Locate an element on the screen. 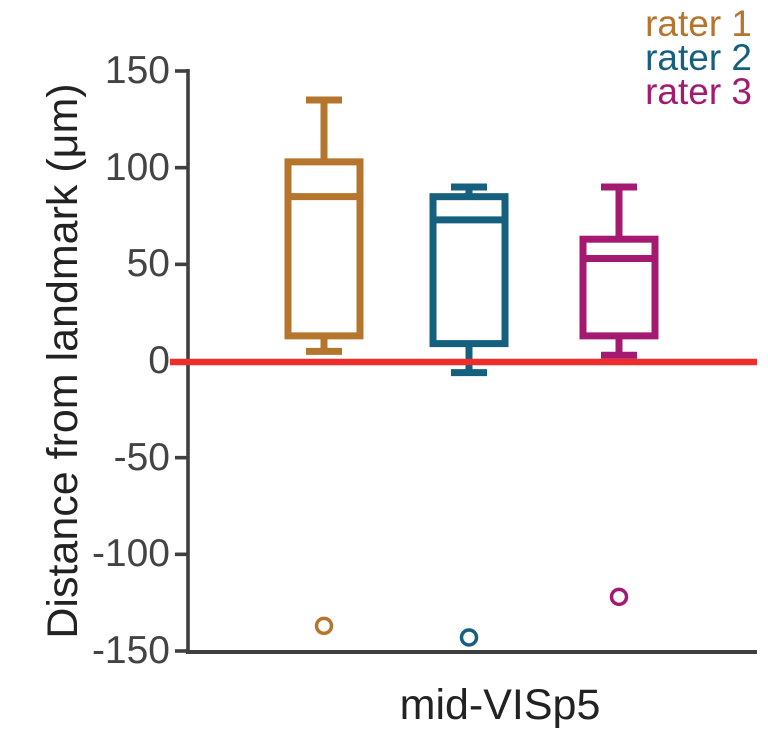 The width and height of the screenshot is (768, 736). y-tick-label: -50 is located at coordinates (141, 457).